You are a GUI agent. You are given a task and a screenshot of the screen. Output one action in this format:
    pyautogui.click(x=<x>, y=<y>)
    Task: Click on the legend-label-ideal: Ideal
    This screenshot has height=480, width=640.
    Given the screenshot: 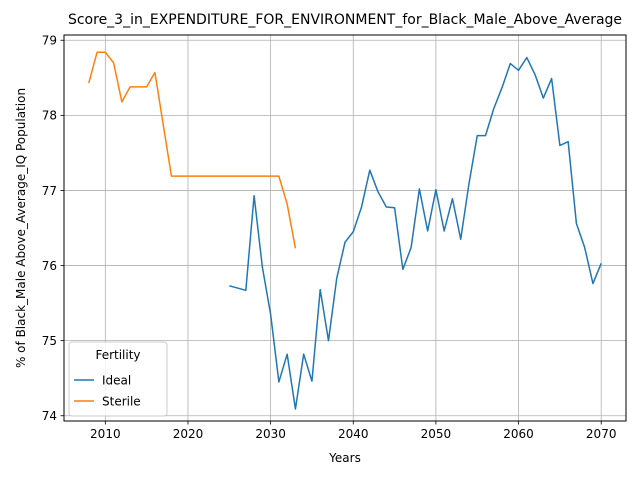 What is the action you would take?
    pyautogui.click(x=116, y=380)
    